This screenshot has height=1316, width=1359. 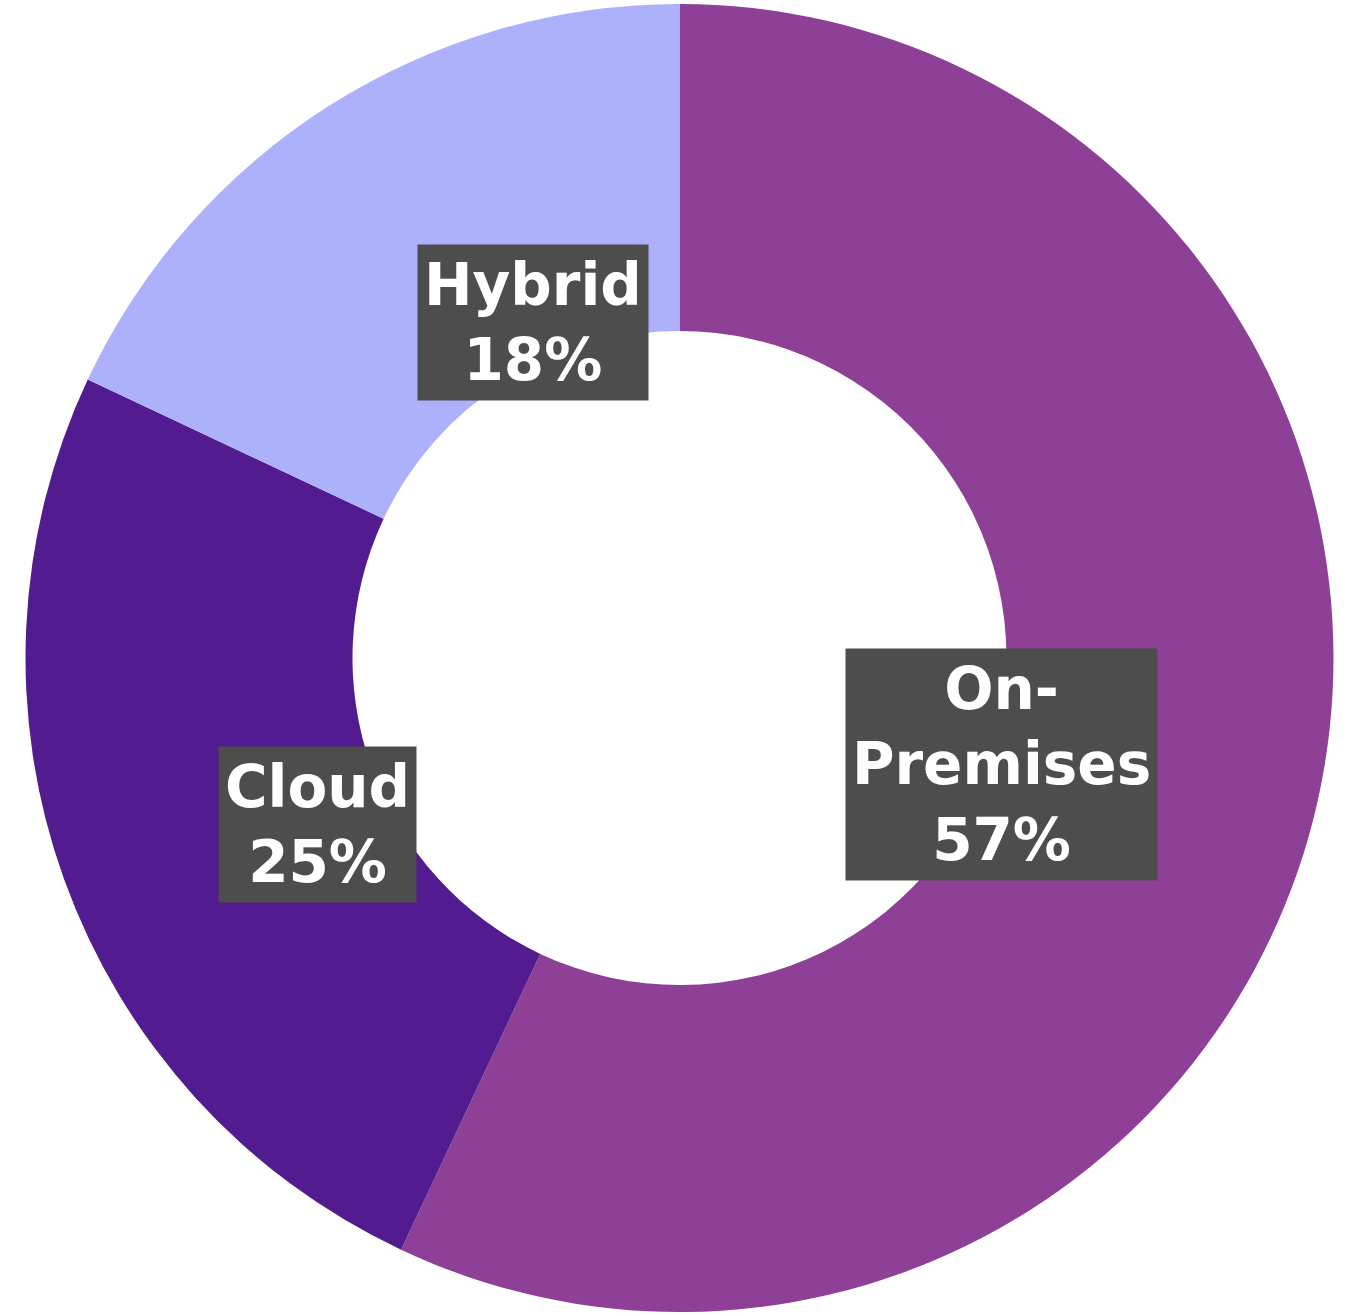 What do you see at coordinates (318, 787) in the screenshot?
I see `slice-label: Cloud` at bounding box center [318, 787].